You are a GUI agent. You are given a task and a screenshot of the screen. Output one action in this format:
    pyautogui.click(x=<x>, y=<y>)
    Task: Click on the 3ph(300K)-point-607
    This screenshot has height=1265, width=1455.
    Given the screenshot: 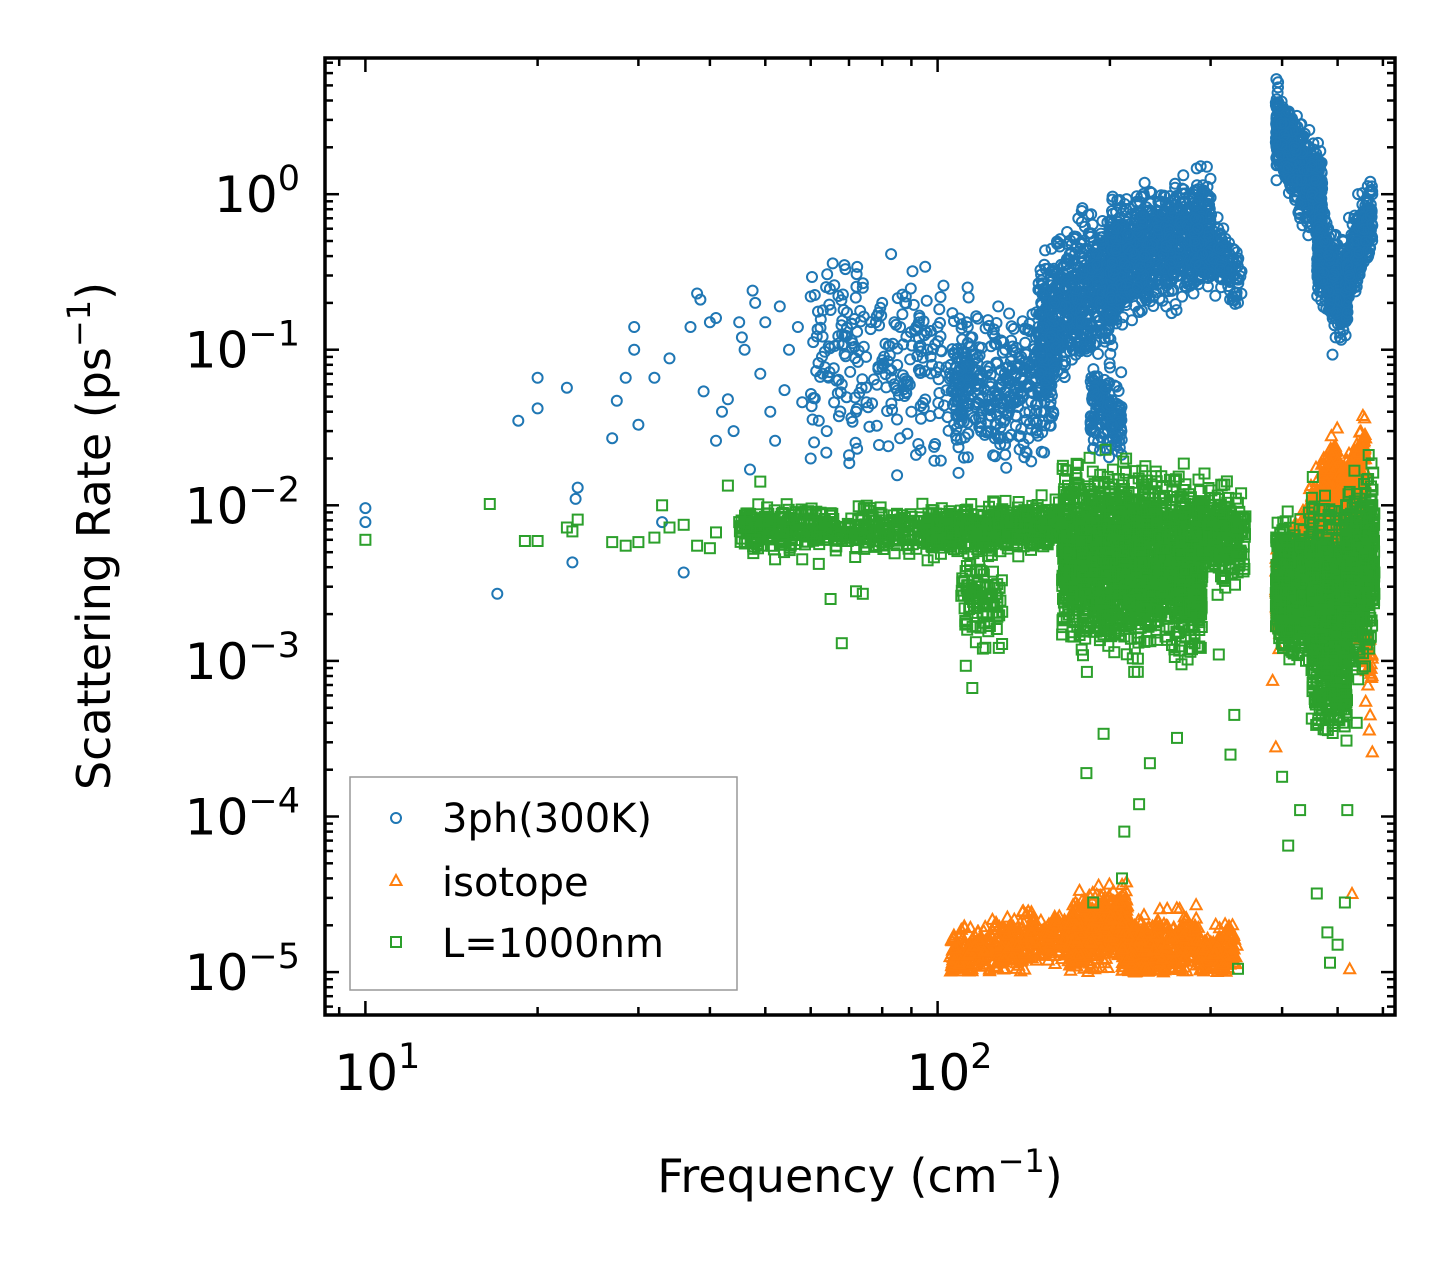 What is the action you would take?
    pyautogui.click(x=1049, y=425)
    